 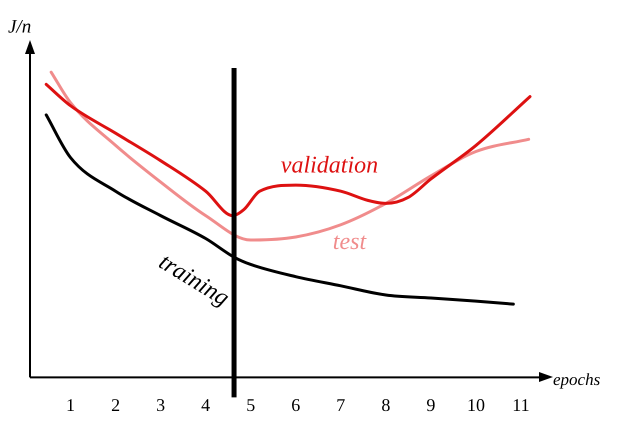 I want to click on y-axis-title: J/n, so click(x=20, y=27).